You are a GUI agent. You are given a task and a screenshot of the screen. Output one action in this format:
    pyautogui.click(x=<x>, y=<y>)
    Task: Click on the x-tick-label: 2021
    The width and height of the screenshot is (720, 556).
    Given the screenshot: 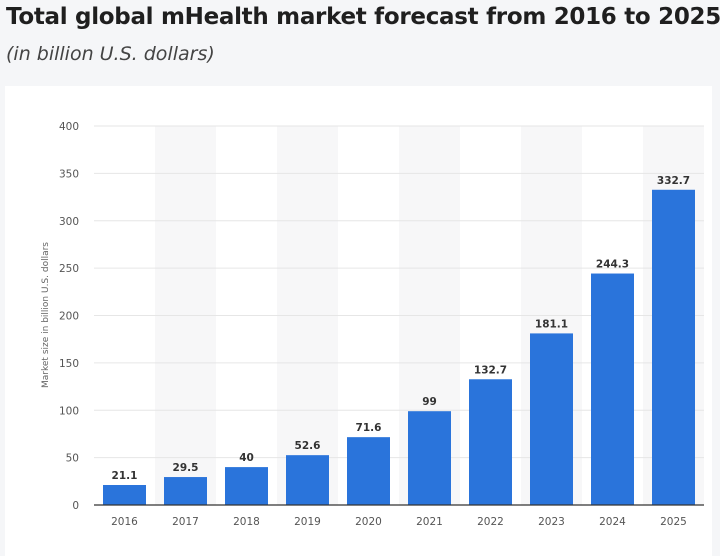 What is the action you would take?
    pyautogui.click(x=429, y=522)
    